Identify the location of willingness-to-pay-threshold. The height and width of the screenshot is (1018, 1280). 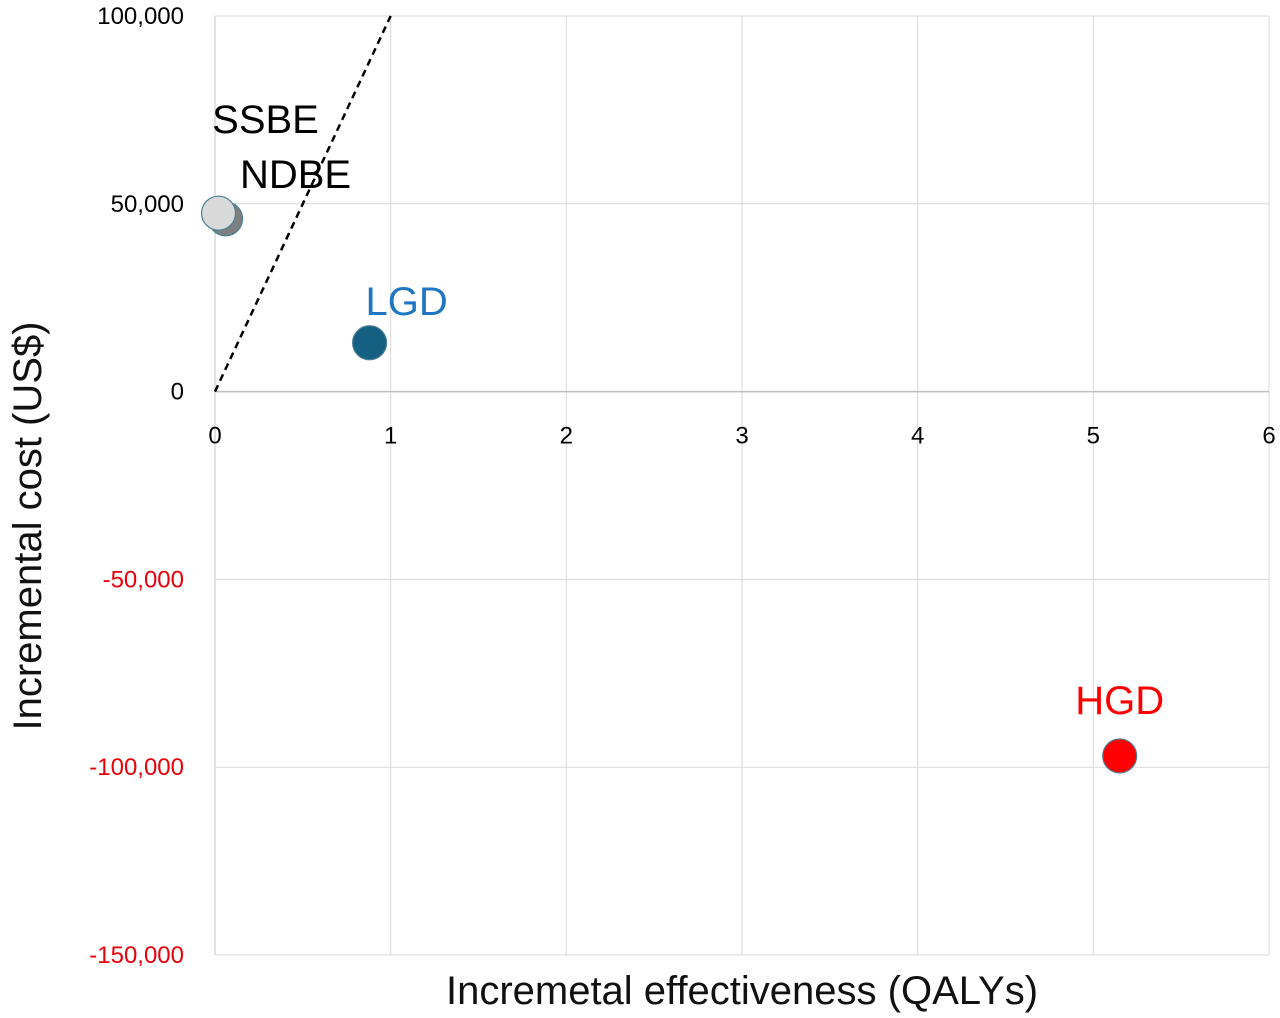
(302, 204).